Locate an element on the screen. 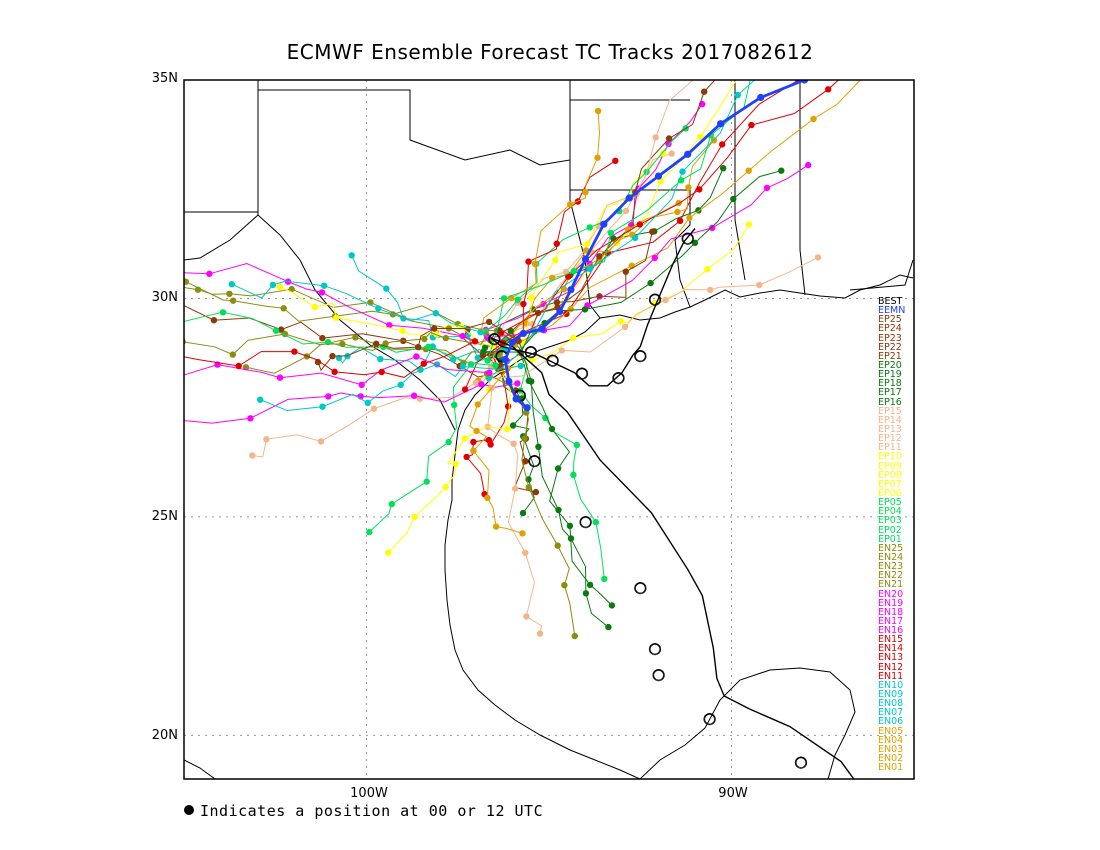  legend-item-en23: EN23 is located at coordinates (891, 567).